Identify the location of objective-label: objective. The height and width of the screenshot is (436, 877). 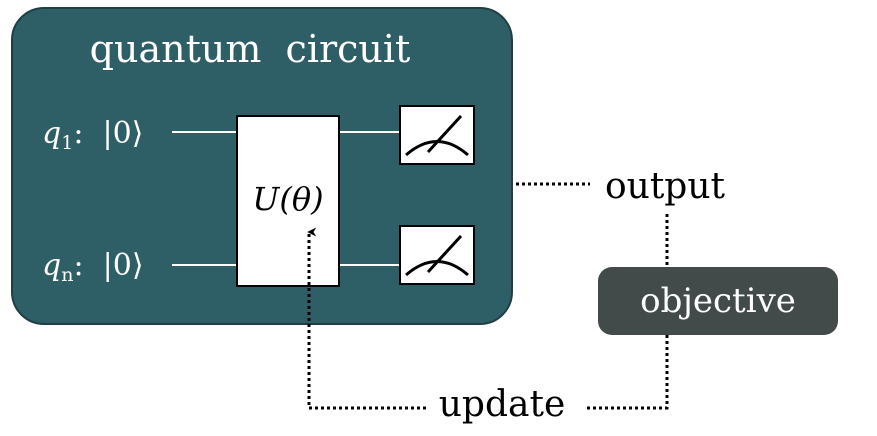
(718, 301).